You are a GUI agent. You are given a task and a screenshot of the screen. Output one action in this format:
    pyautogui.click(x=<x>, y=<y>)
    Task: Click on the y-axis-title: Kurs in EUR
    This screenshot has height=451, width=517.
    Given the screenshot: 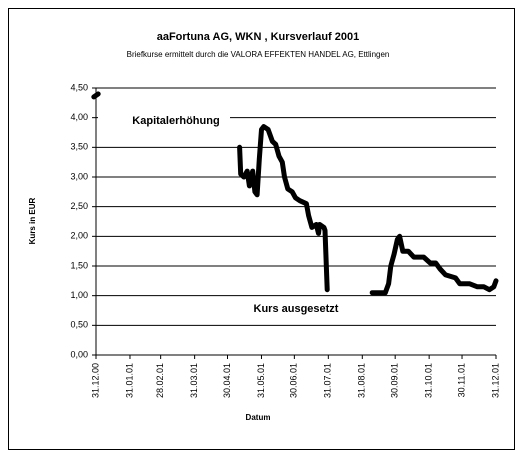 What is the action you would take?
    pyautogui.click(x=32, y=220)
    